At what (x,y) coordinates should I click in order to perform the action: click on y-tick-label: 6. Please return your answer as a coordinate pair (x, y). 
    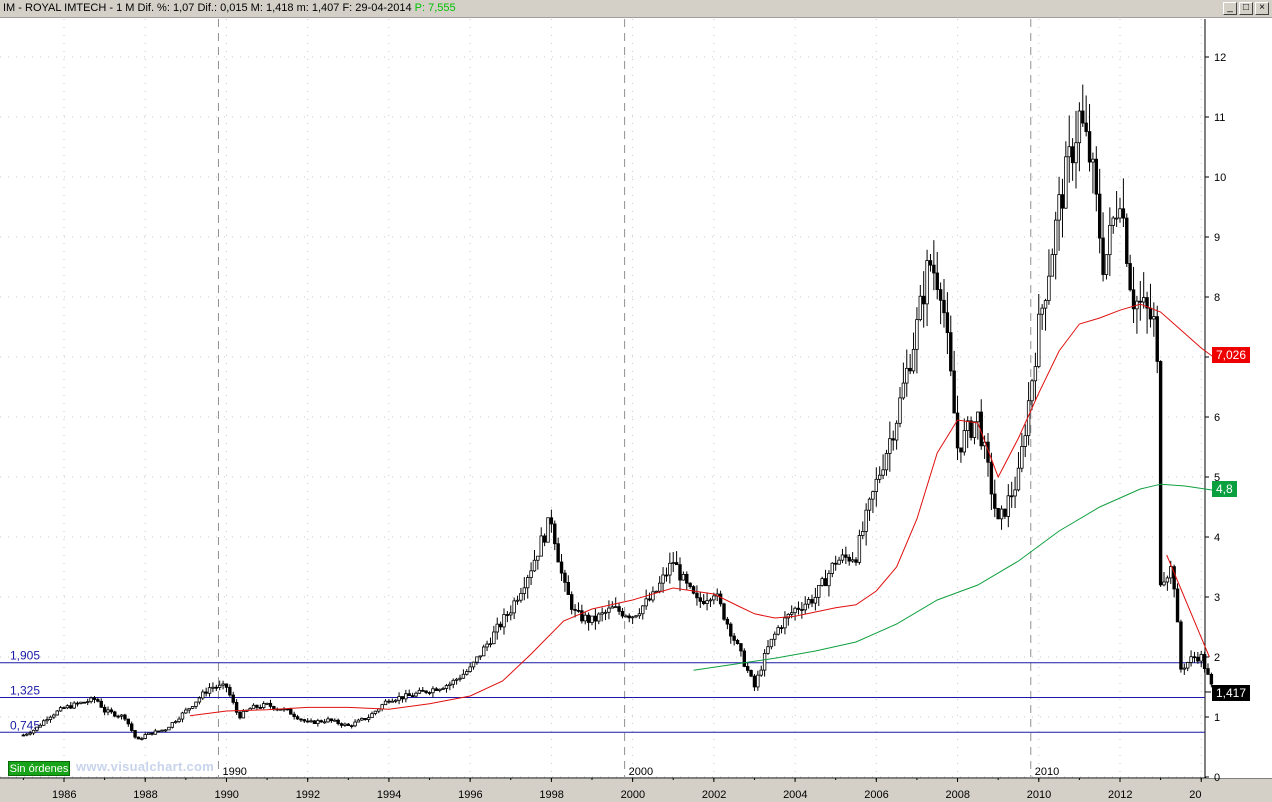
    Looking at the image, I should click on (1217, 418).